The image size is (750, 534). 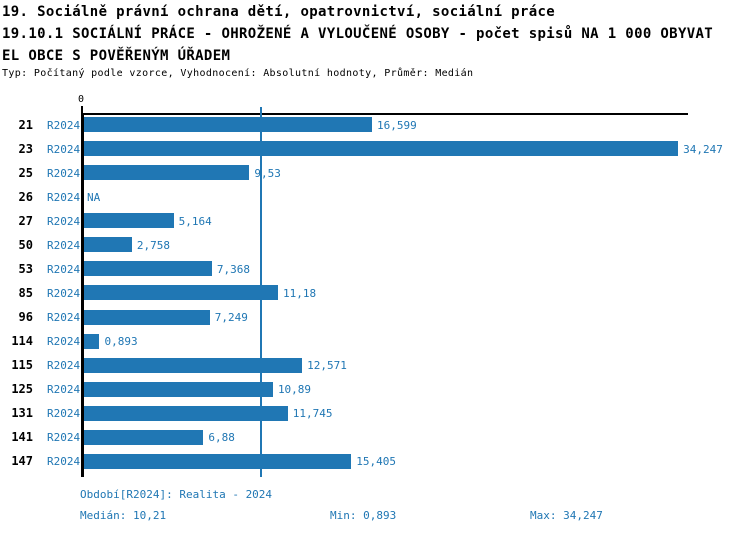 I want to click on value-label: NA, so click(x=94, y=197).